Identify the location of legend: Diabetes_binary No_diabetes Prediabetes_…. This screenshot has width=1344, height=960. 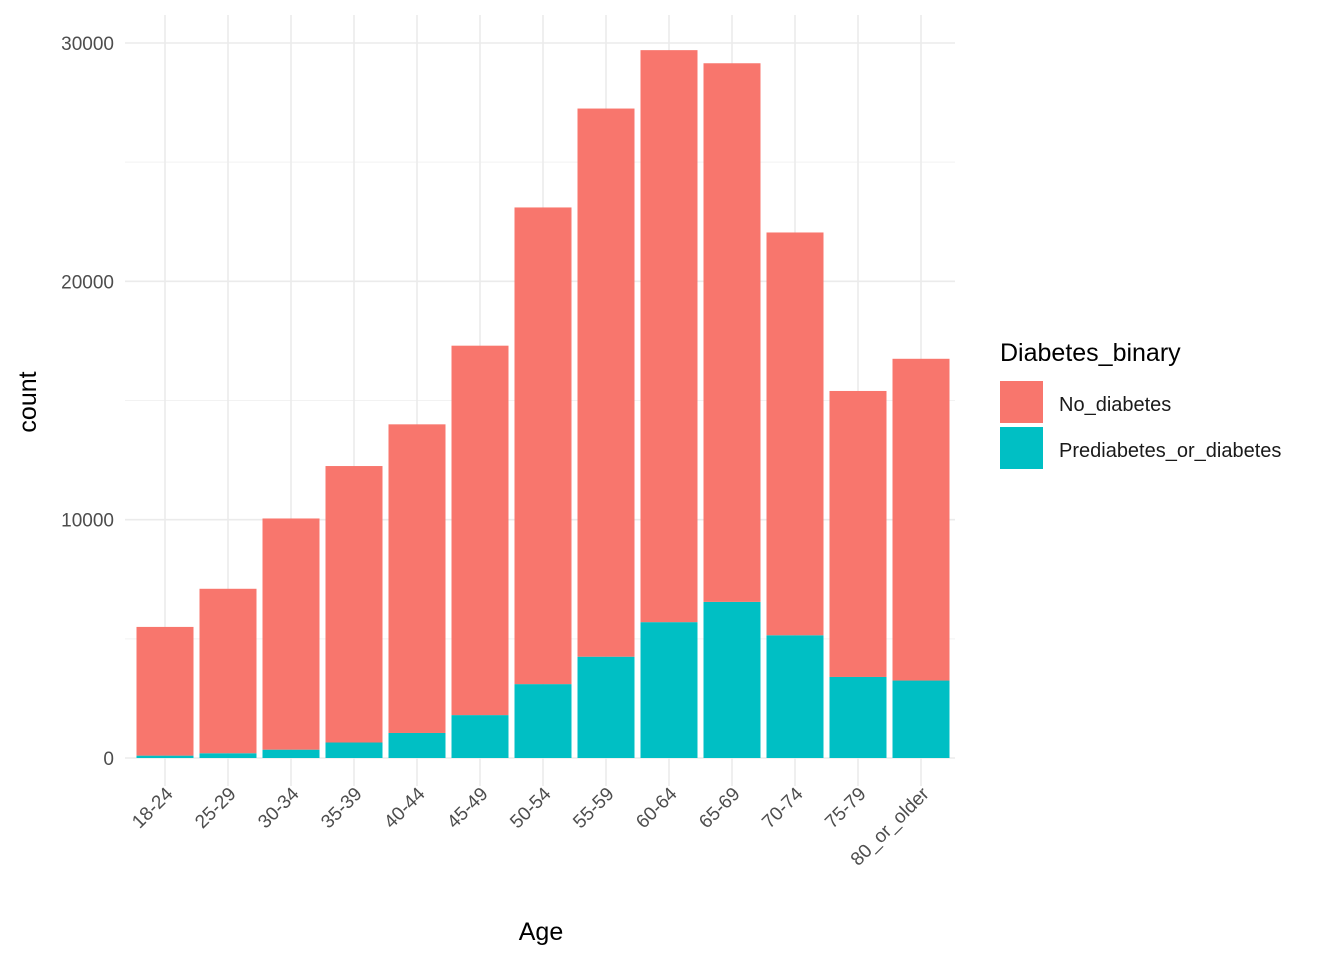
(1140, 404).